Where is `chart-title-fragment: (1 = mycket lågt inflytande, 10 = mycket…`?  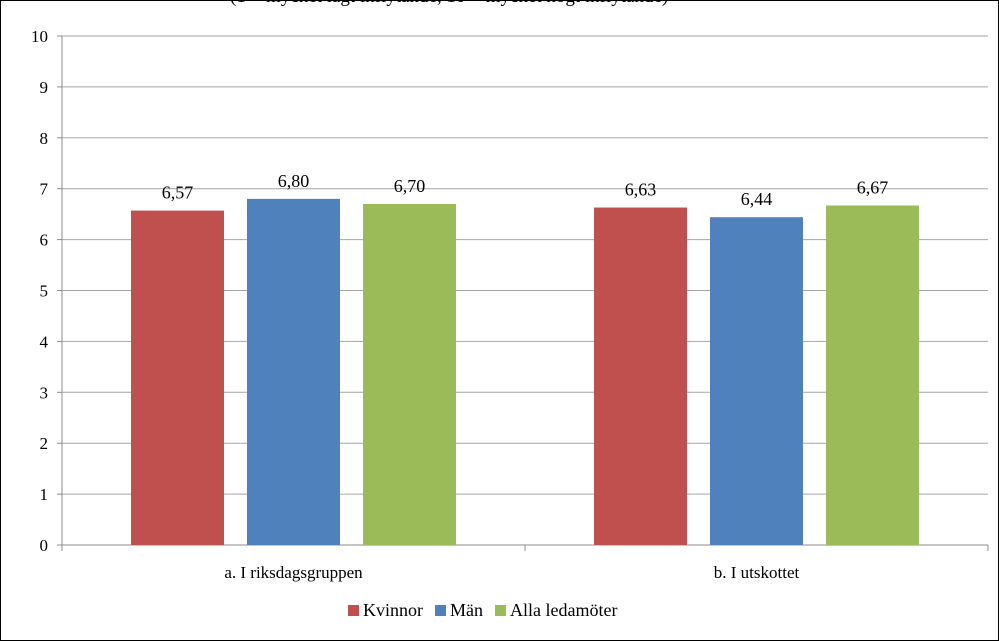 chart-title-fragment: (1 = mycket lågt inflytande, 10 = mycket… is located at coordinates (449, 4).